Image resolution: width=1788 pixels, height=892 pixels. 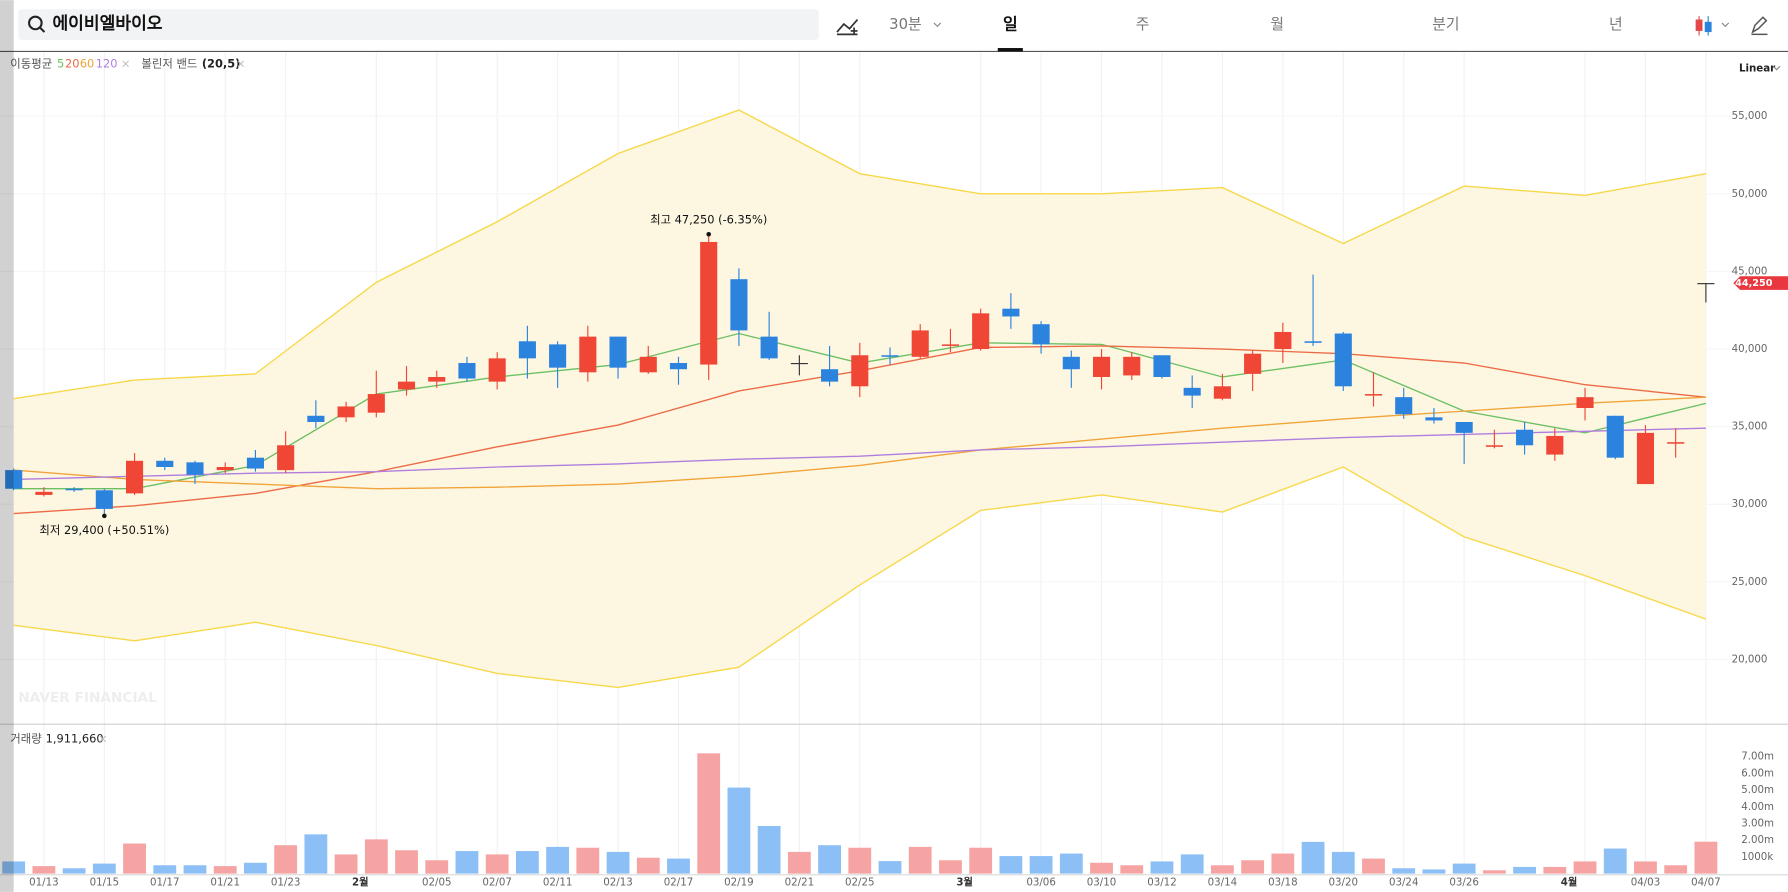 What do you see at coordinates (1757, 823) in the screenshot?
I see `volume-tick-label: 3.00m` at bounding box center [1757, 823].